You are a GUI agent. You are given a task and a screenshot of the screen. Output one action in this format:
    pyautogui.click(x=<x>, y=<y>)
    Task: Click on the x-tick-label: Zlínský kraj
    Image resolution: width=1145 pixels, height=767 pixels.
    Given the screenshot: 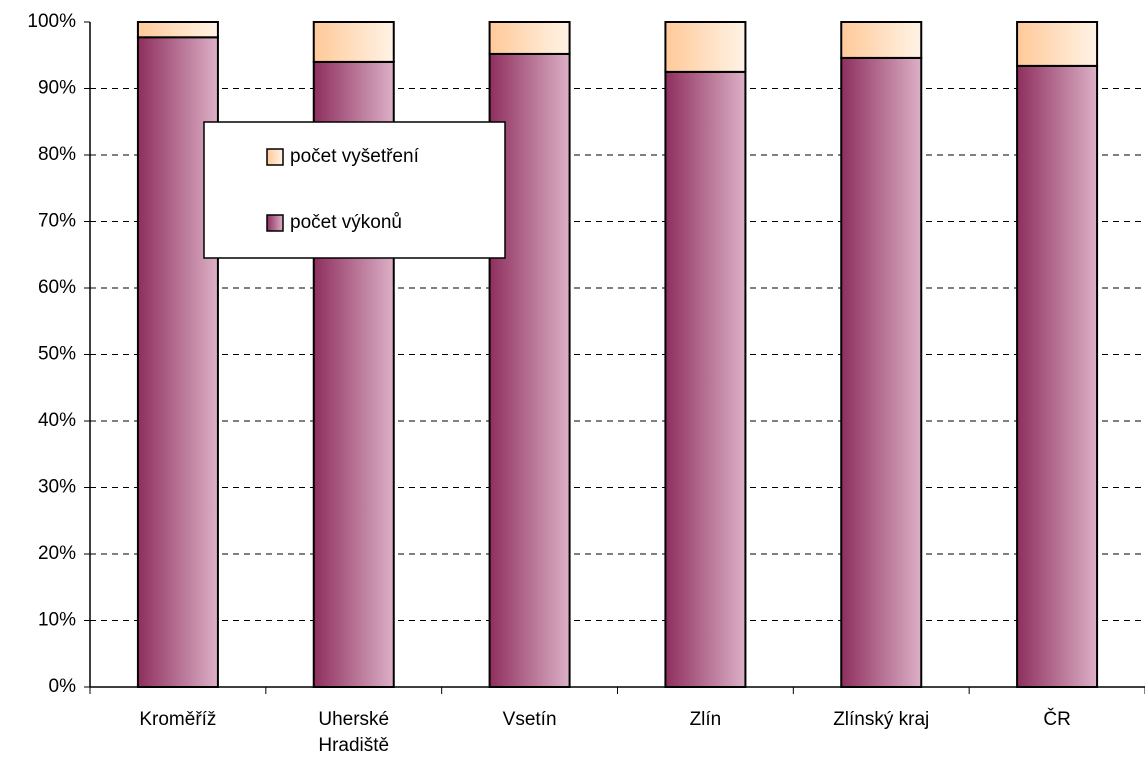 What is the action you would take?
    pyautogui.click(x=881, y=719)
    